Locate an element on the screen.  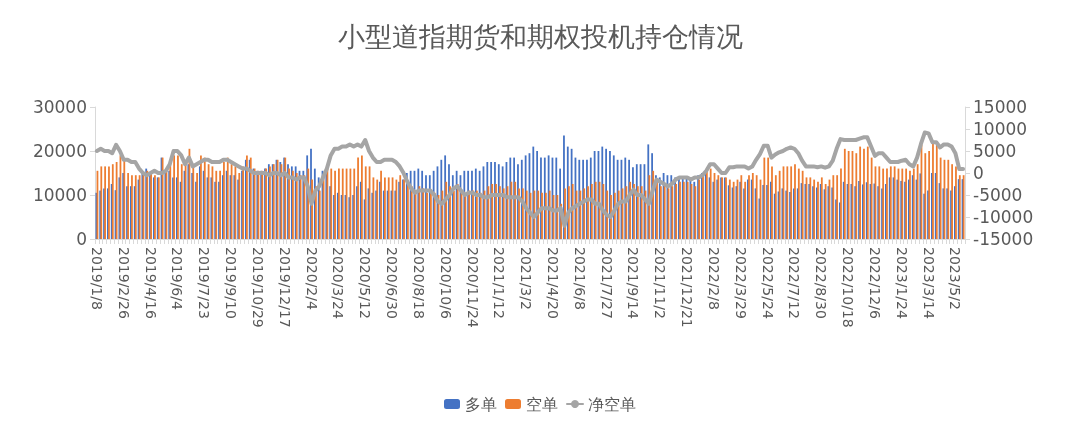
y2-tick-label: 5000 is located at coordinates (995, 151).